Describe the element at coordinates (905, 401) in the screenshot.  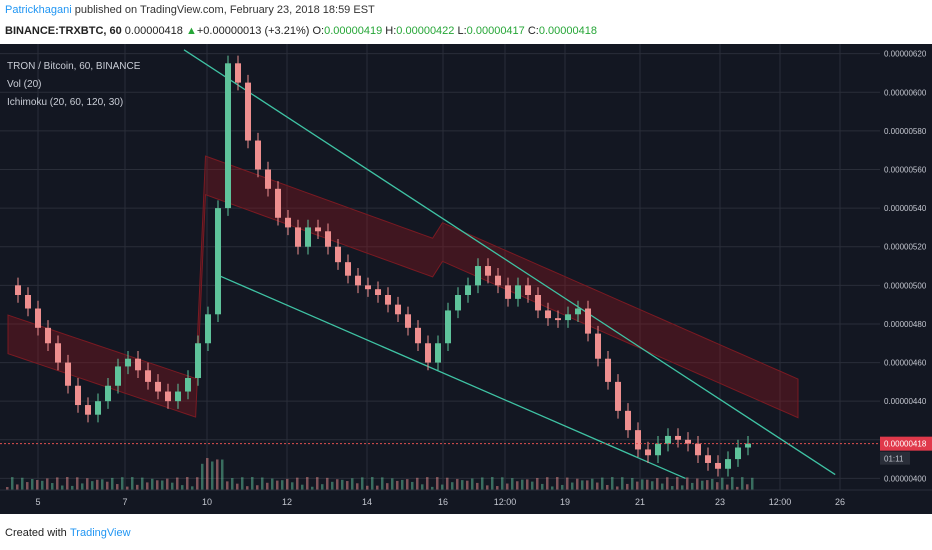
I see `y-tick-label: 0.00000440` at that location.